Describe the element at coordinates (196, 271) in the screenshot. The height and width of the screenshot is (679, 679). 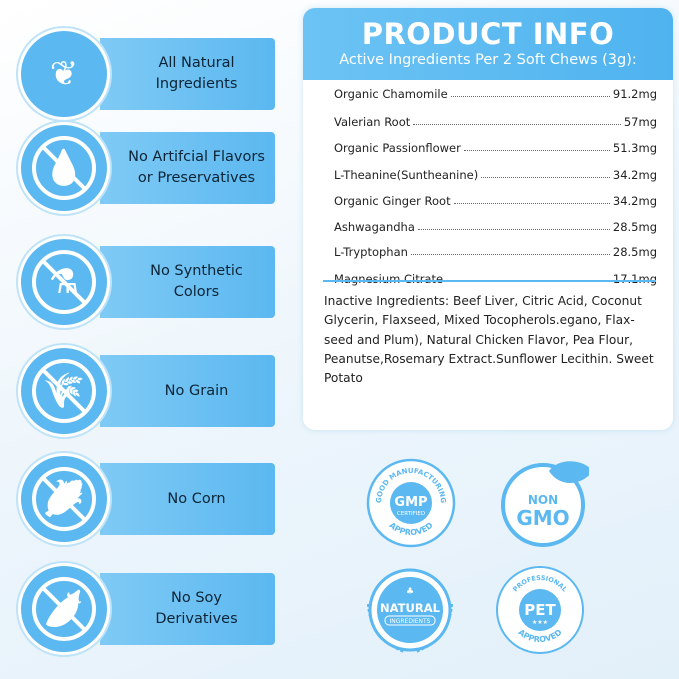
I see `feature-label-line: No Synthetic` at that location.